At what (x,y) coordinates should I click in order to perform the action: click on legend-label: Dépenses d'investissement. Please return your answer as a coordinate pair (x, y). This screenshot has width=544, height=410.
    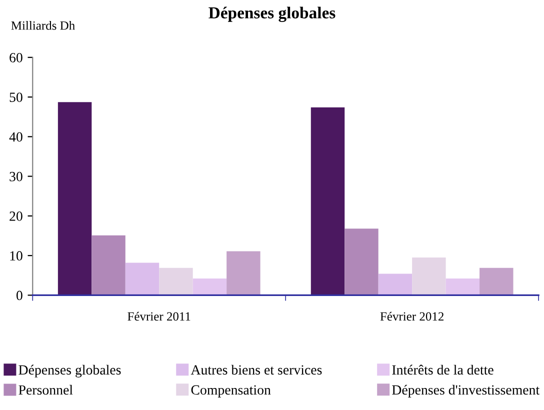
    Looking at the image, I should click on (466, 391).